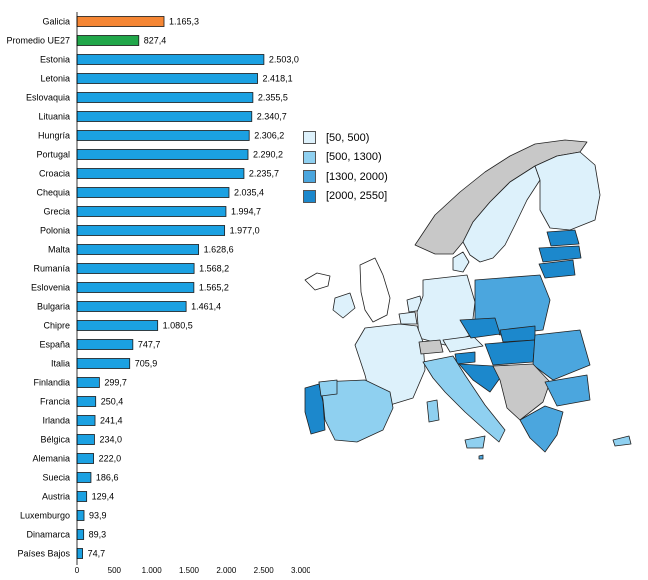 This screenshot has width=648, height=580. What do you see at coordinates (55, 440) in the screenshot?
I see `category-label: Bélgica` at bounding box center [55, 440].